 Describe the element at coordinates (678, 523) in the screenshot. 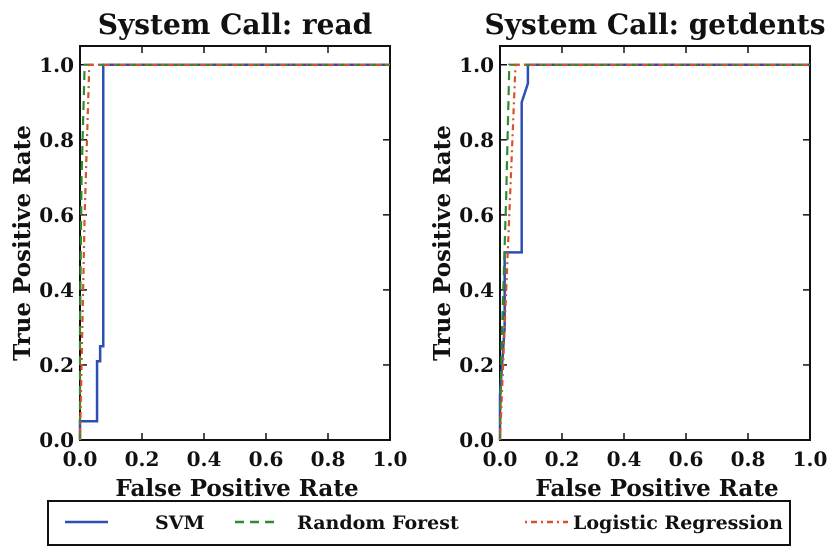

I see `legend-label-logistic-regression: Logistic Regression` at that location.